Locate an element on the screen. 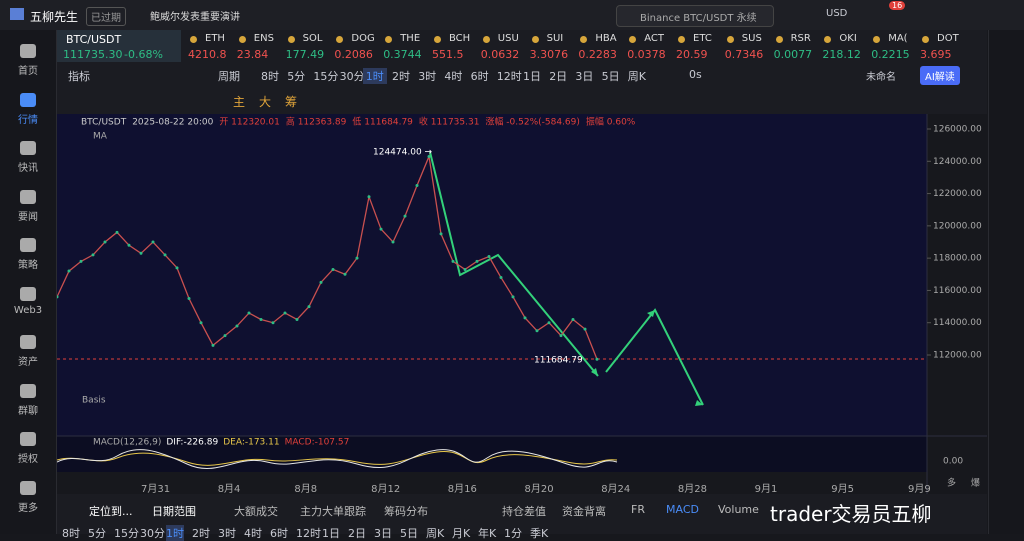 The width and height of the screenshot is (1024, 541). side-label: Web3 is located at coordinates (28, 310).